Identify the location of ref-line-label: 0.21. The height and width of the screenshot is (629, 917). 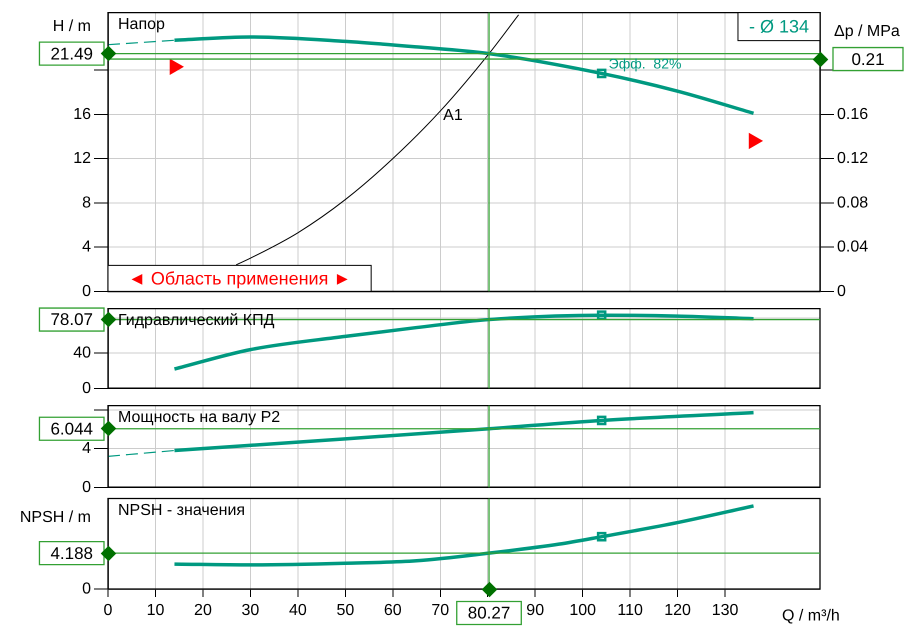
(868, 59).